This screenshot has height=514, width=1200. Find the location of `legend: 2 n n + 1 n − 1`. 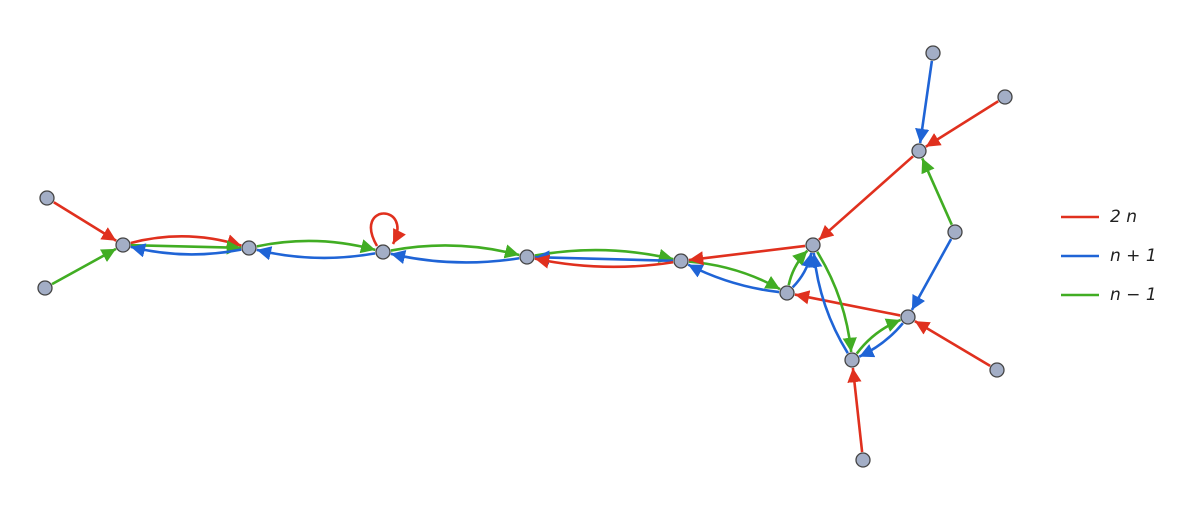

legend: 2 n n + 1 n − 1 is located at coordinates (1109, 256).